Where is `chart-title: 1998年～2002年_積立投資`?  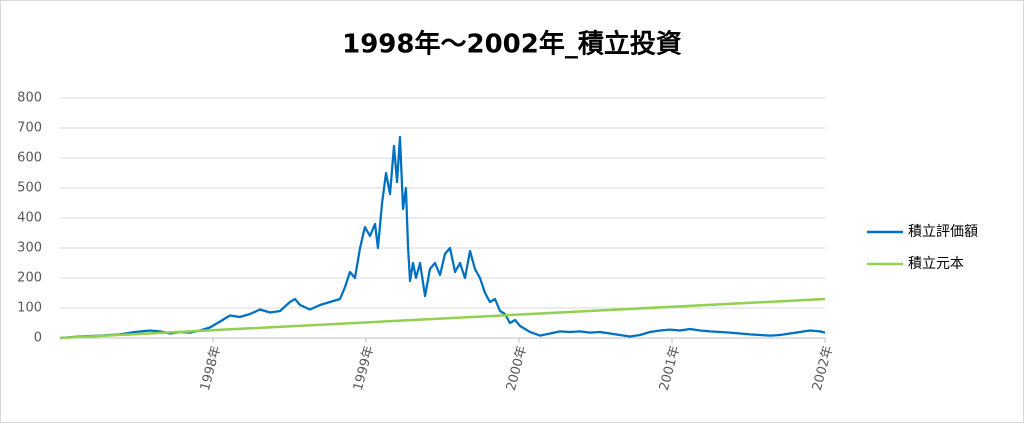
chart-title: 1998年～2002年_積立投資 is located at coordinates (512, 44).